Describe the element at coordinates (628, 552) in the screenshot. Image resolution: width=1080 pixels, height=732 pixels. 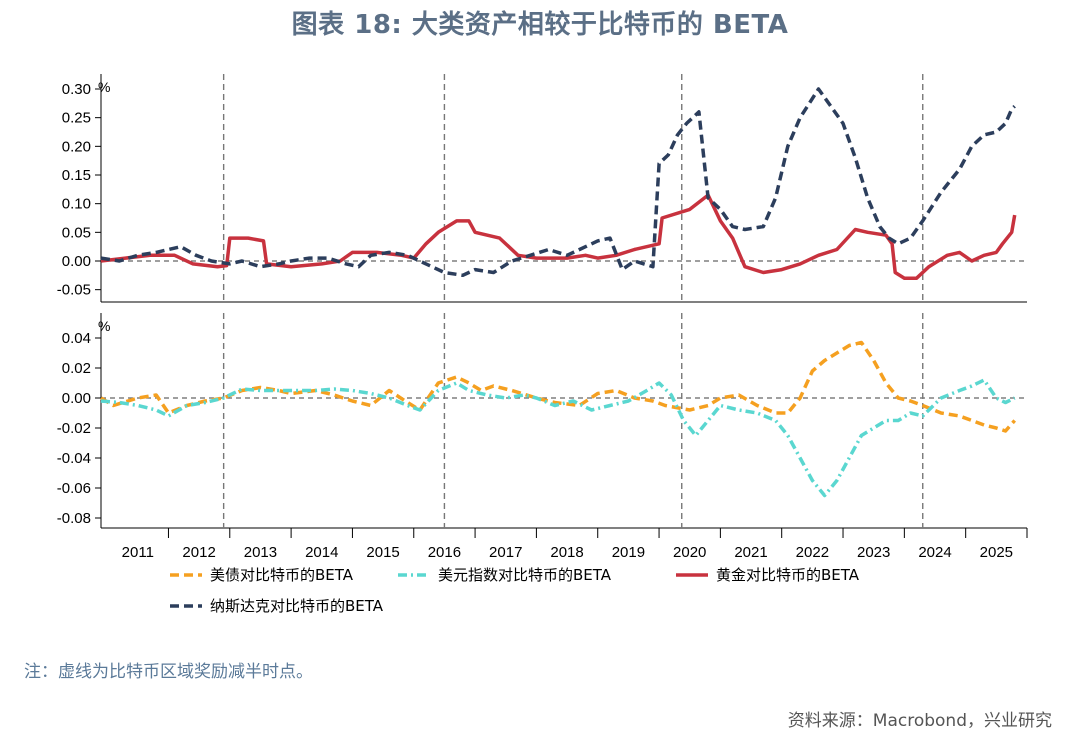
I see `x-tick-label: 2019` at that location.